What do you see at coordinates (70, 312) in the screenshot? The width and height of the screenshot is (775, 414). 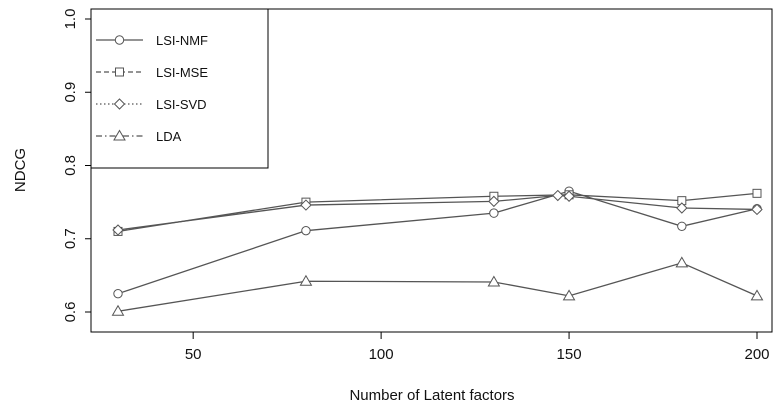 I see `y-tick-label: 0.6` at bounding box center [70, 312].